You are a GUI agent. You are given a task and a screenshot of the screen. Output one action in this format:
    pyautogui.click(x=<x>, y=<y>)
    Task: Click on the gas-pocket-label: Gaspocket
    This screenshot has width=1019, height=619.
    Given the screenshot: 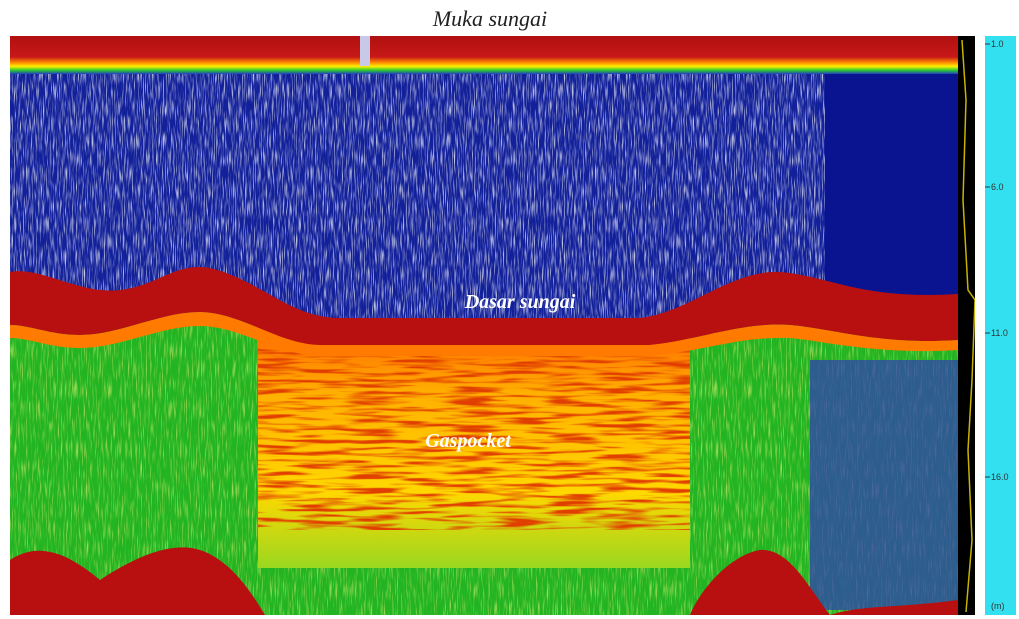 What is the action you would take?
    pyautogui.click(x=468, y=441)
    